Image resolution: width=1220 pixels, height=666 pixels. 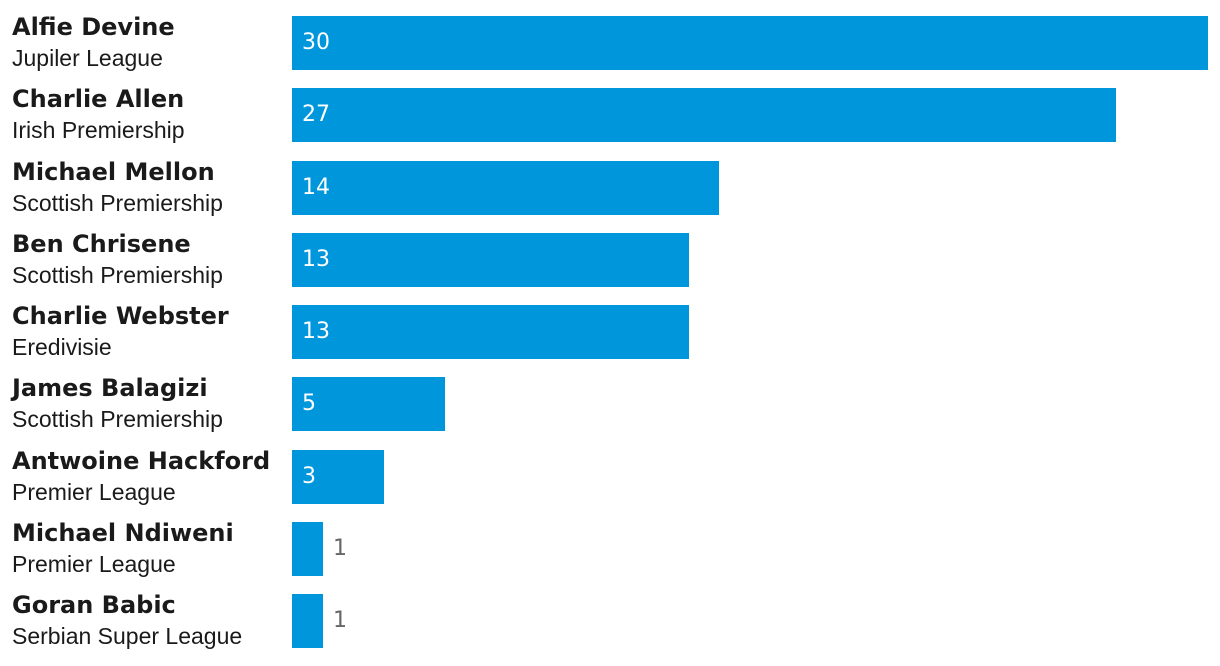 What do you see at coordinates (62, 347) in the screenshot?
I see `subcategory-label: Eredivisie` at bounding box center [62, 347].